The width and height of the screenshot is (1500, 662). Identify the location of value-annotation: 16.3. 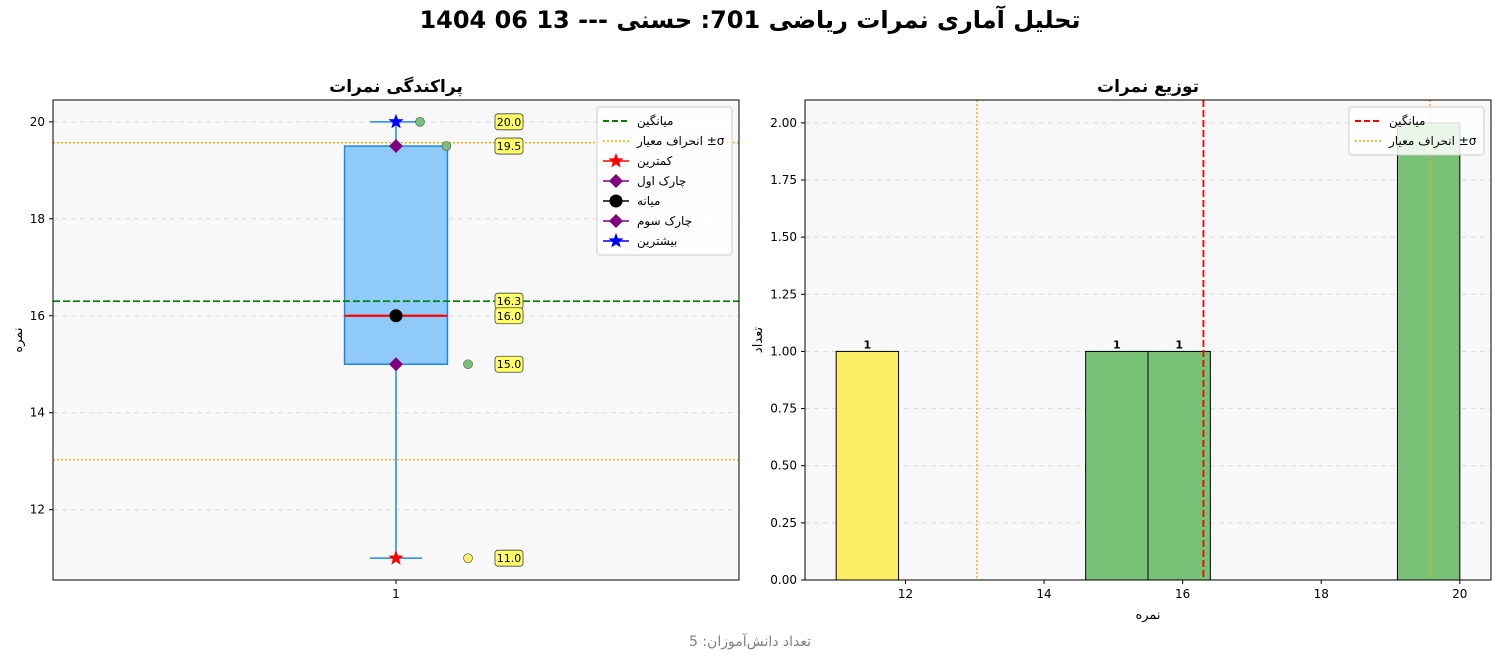
(509, 301).